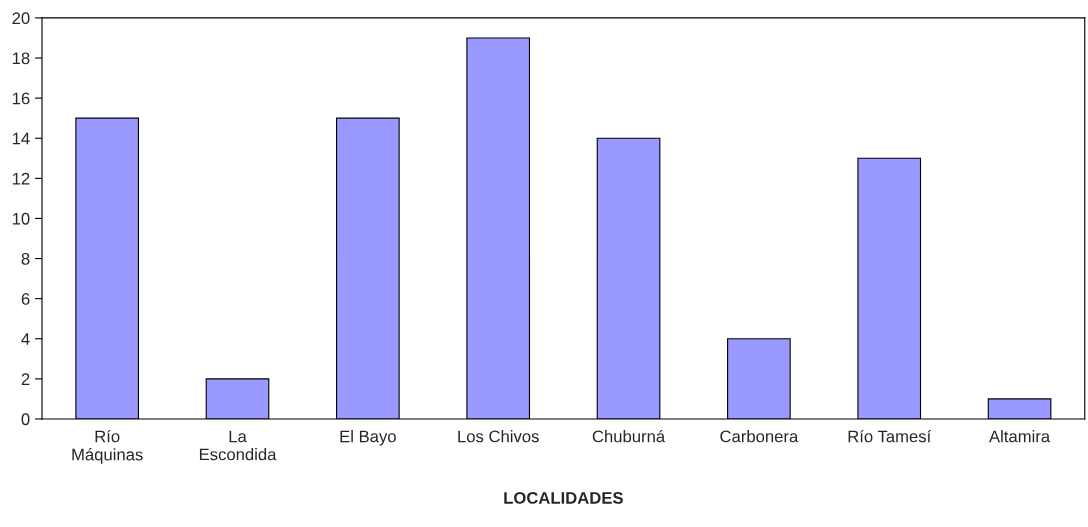 The width and height of the screenshot is (1088, 527). I want to click on y-tick-label: 16, so click(21, 98).